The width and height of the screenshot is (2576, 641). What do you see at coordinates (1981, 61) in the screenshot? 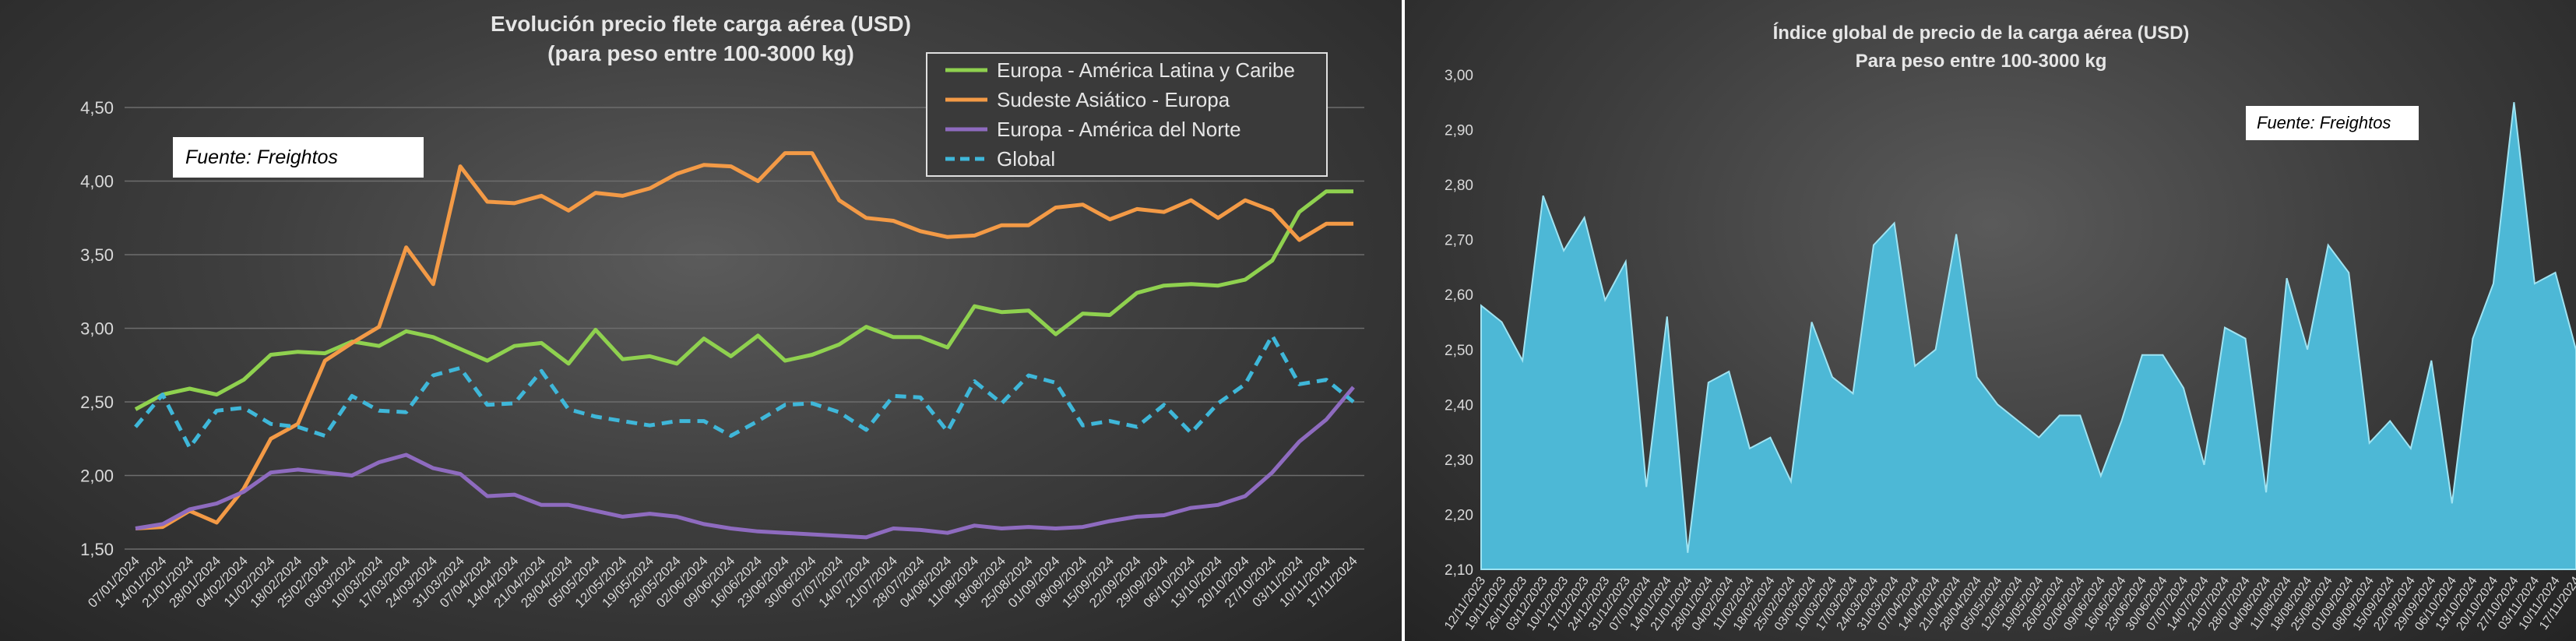
I see `chart-subtitle: Para peso entre 100-3000 kg` at bounding box center [1981, 61].